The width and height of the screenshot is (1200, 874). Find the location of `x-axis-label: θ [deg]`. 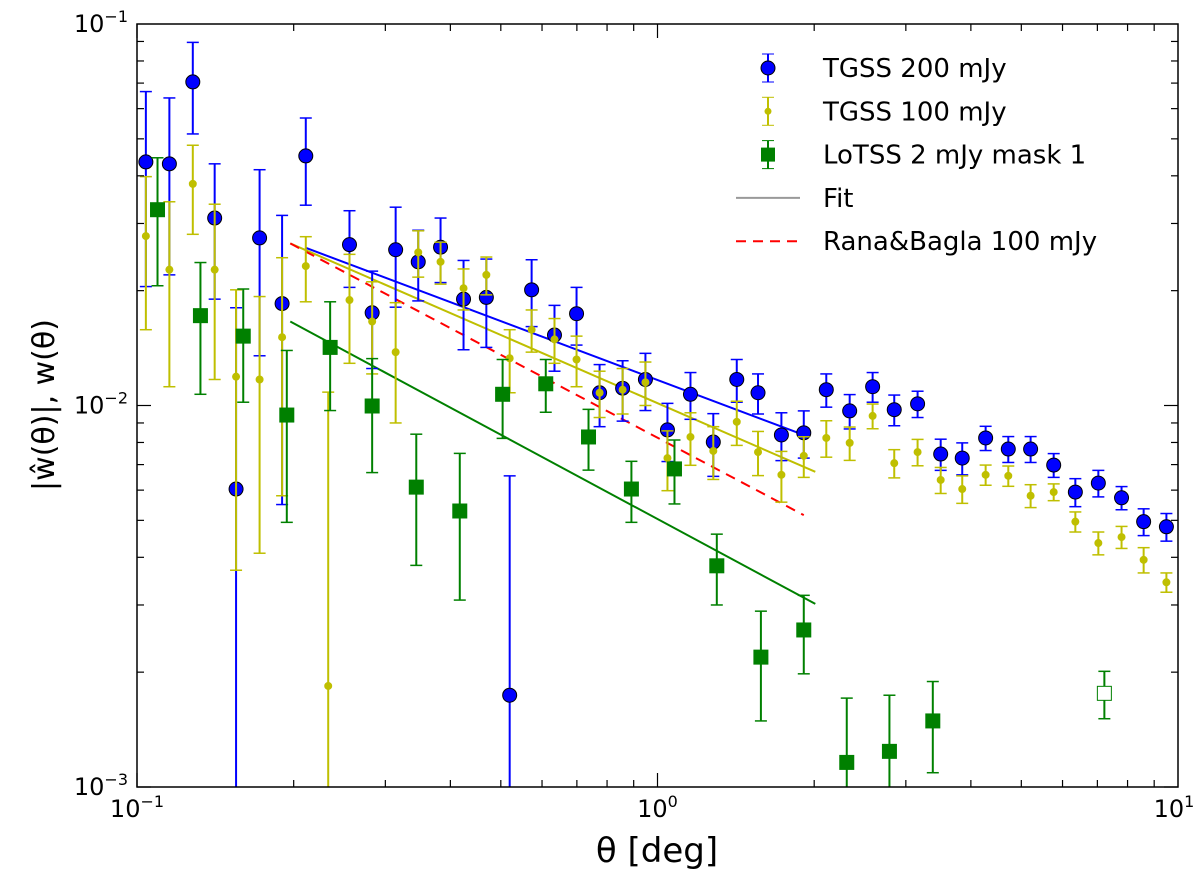

x-axis-label: θ [deg] is located at coordinates (657, 850).